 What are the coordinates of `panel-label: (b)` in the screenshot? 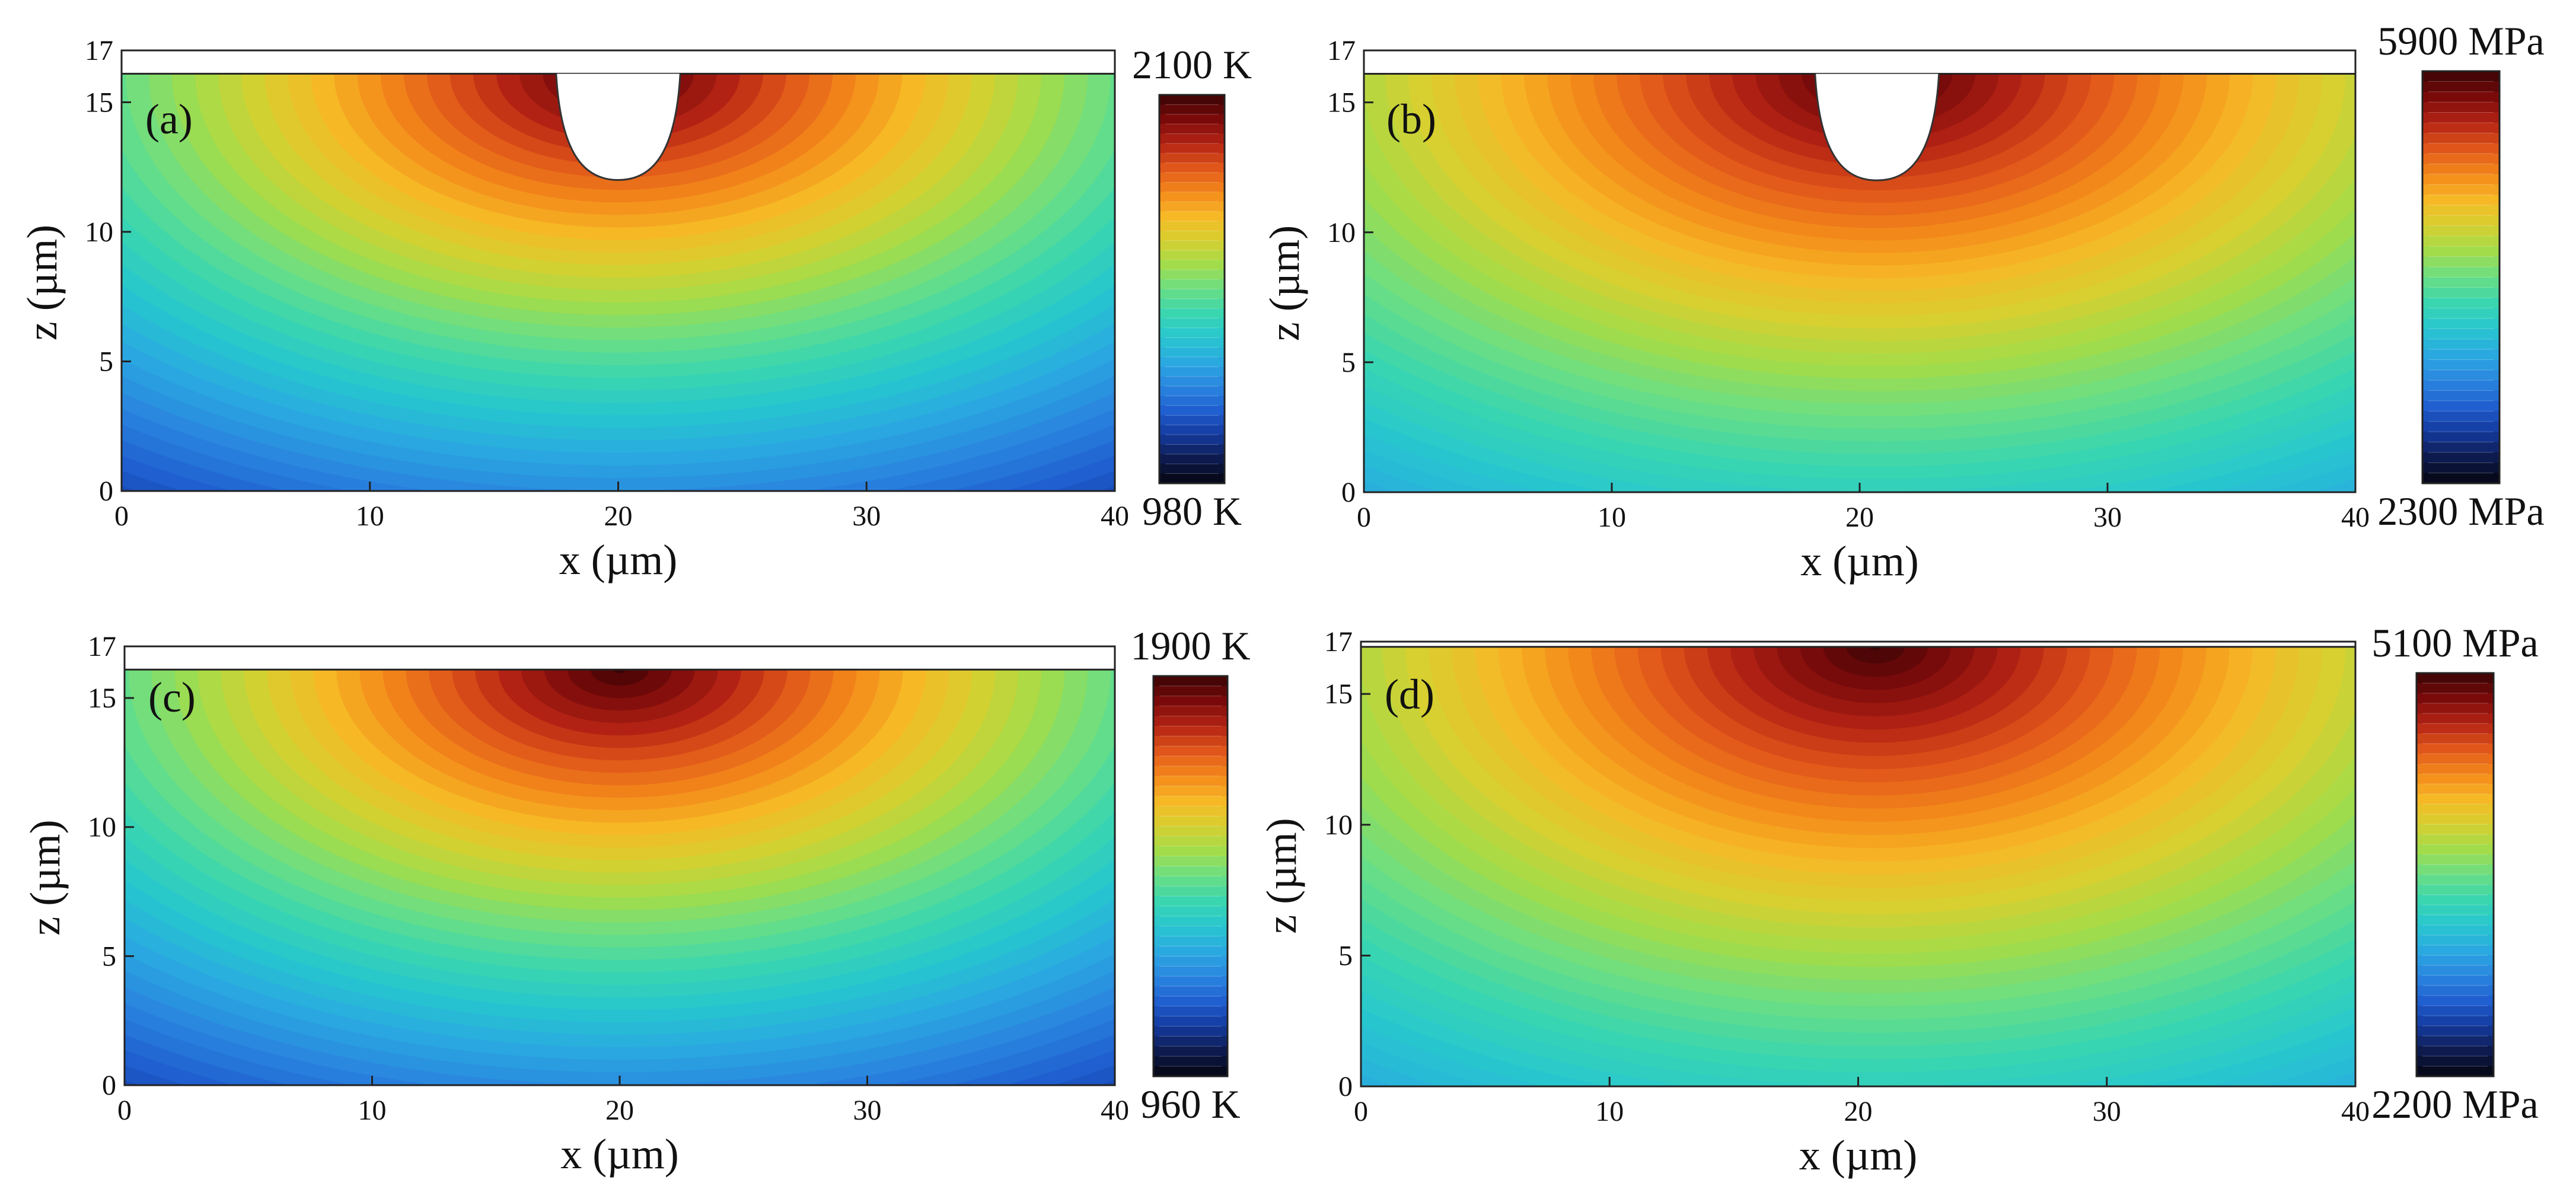 It's located at (1411, 119).